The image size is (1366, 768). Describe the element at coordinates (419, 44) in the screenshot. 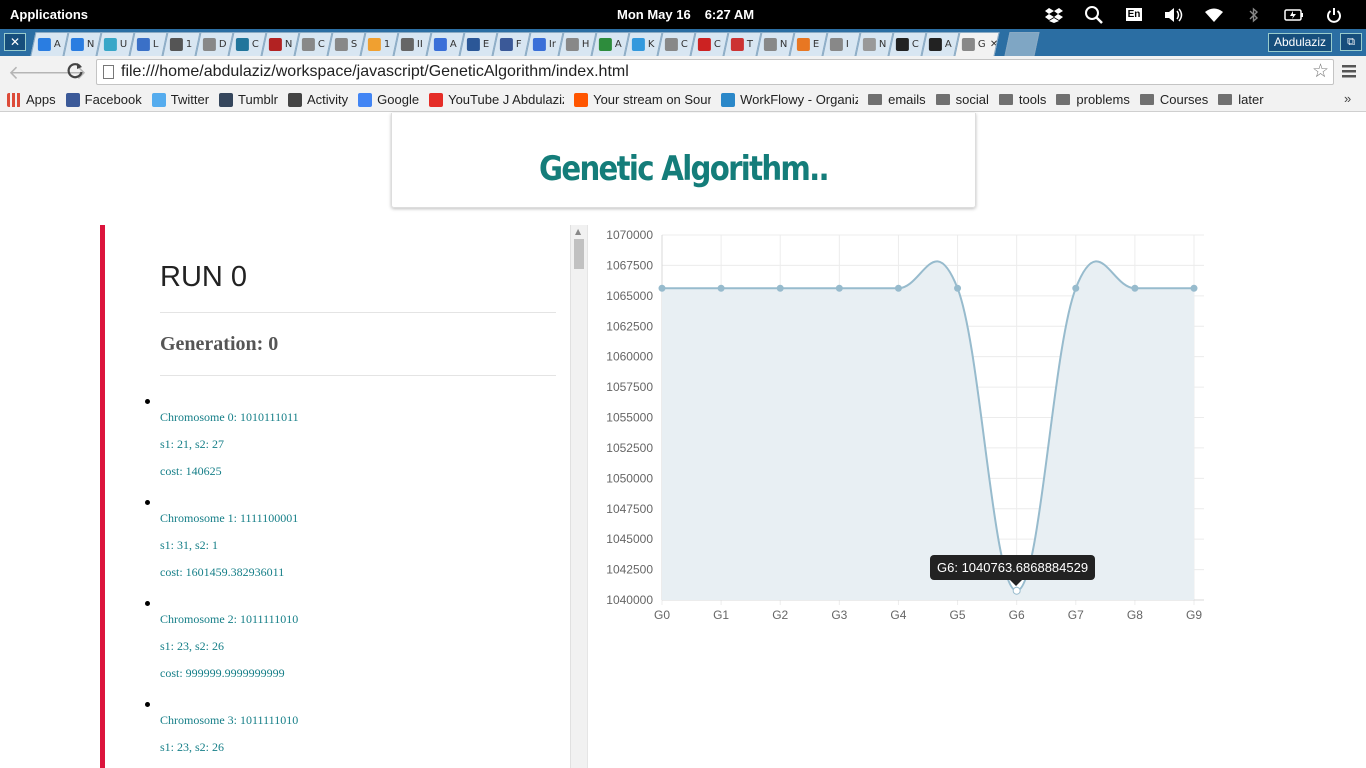

I see `tab-label: II` at that location.